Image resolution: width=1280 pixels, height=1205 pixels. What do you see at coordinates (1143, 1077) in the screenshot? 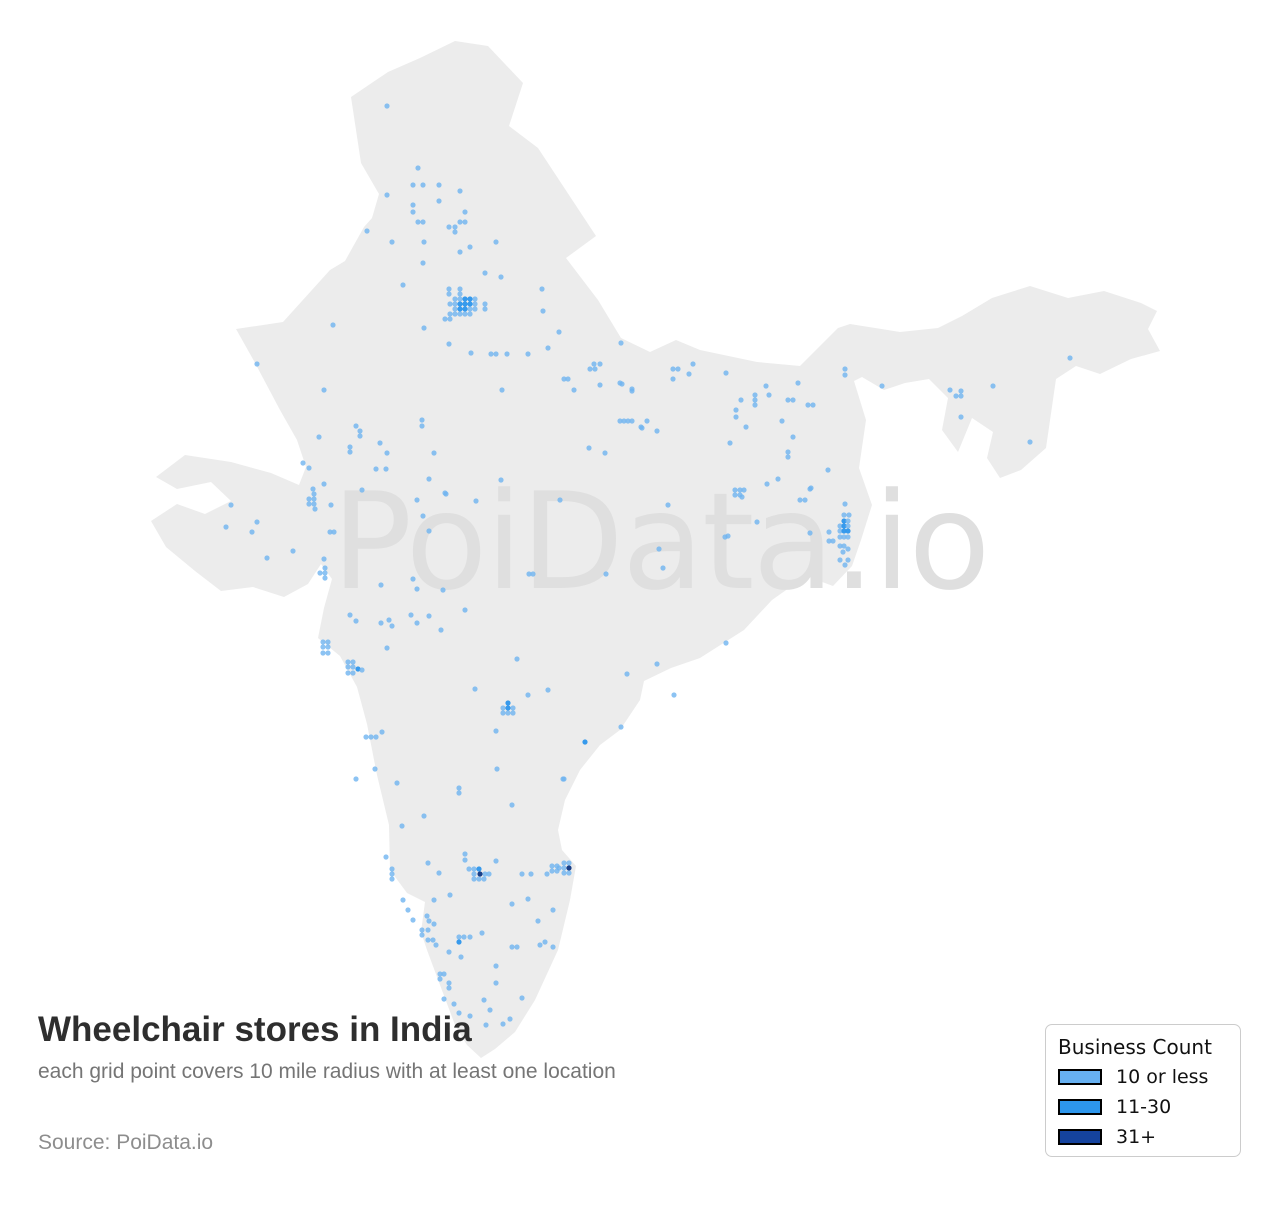
I see `legend-item-small: 10 or less` at bounding box center [1143, 1077].